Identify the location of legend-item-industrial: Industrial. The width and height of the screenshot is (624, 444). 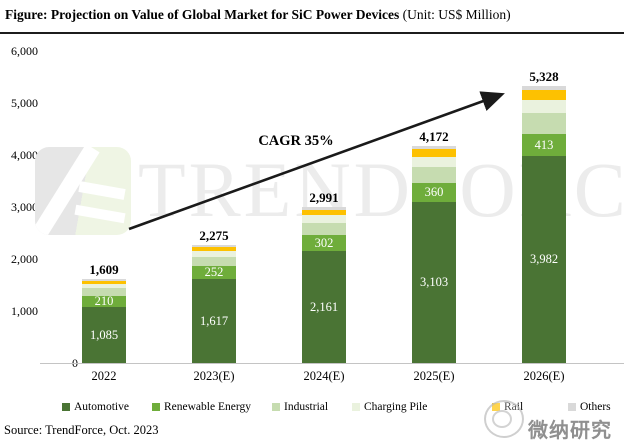
(300, 407).